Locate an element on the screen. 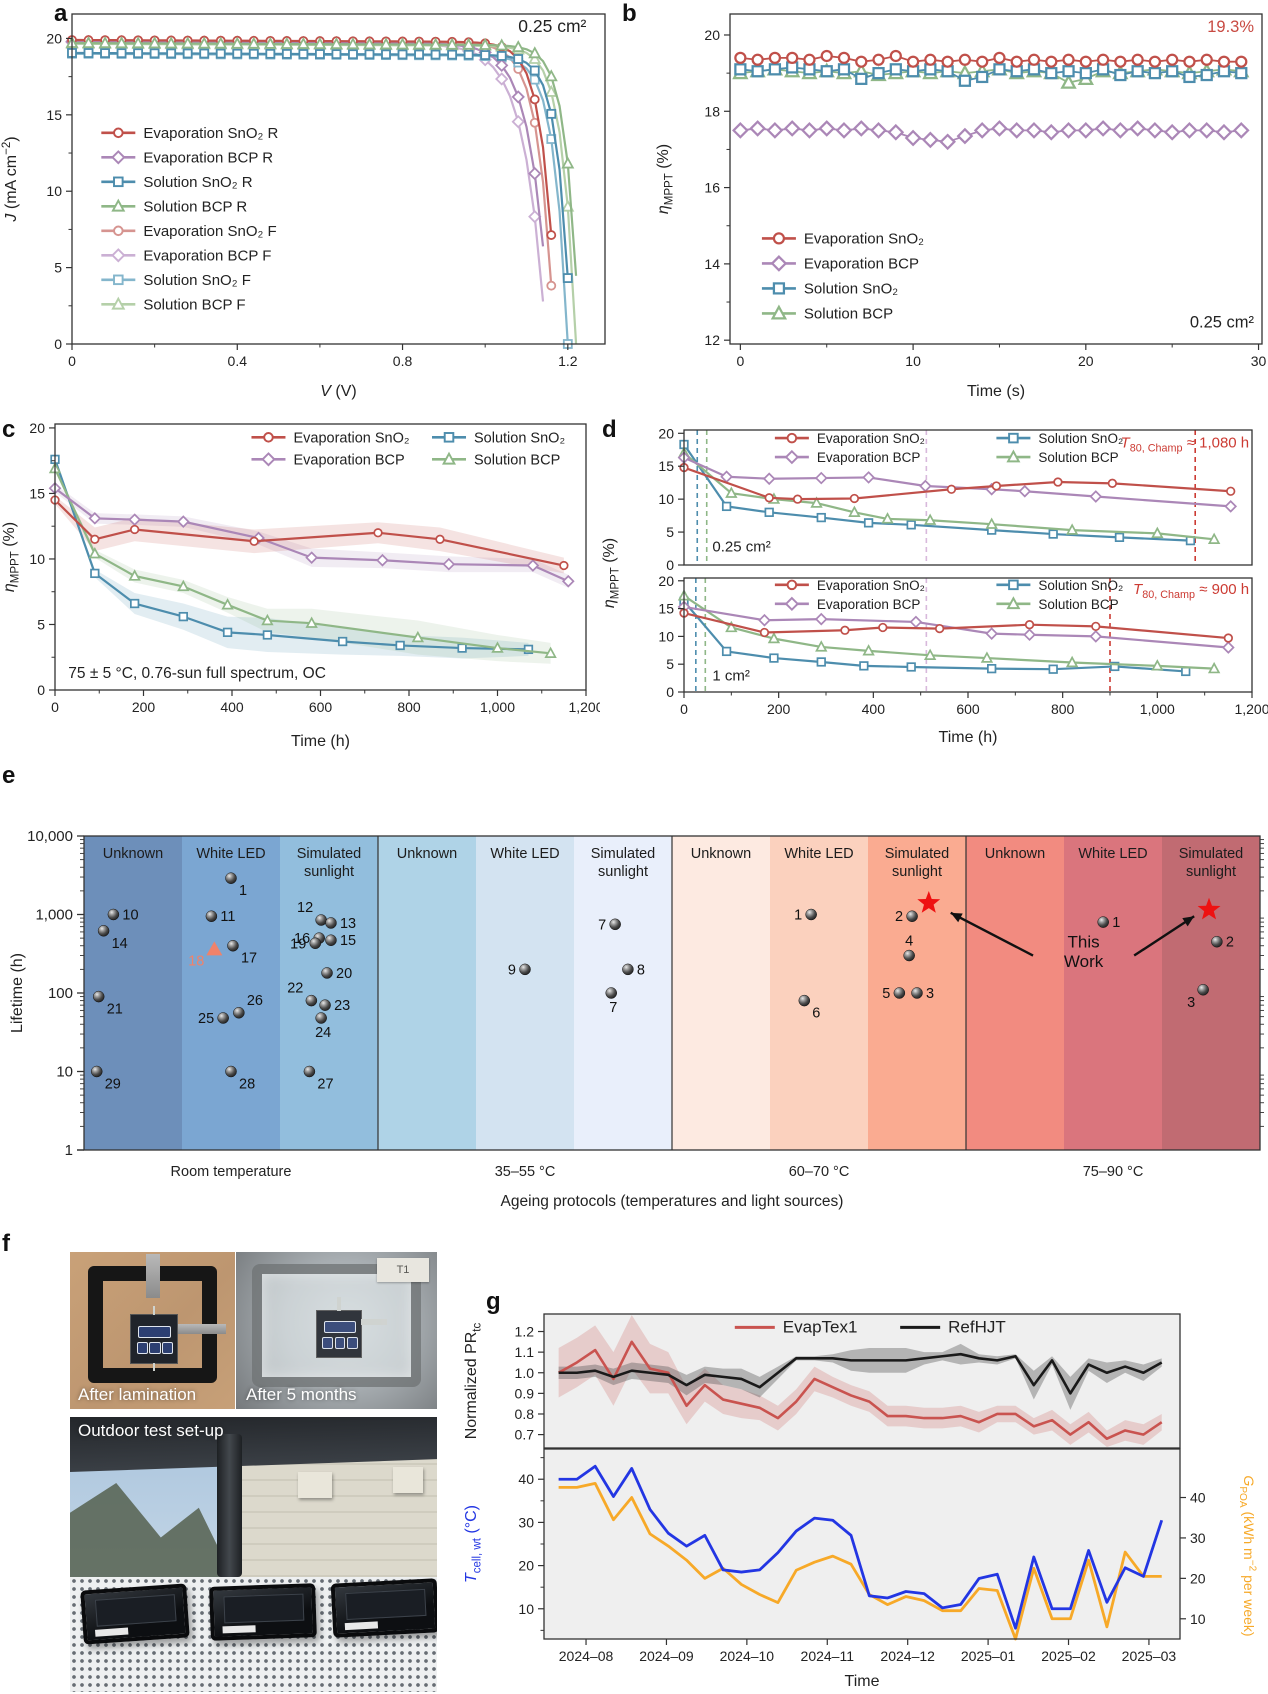 The width and height of the screenshot is (1268, 1694). svg-text: 24 is located at coordinates (323, 1033).